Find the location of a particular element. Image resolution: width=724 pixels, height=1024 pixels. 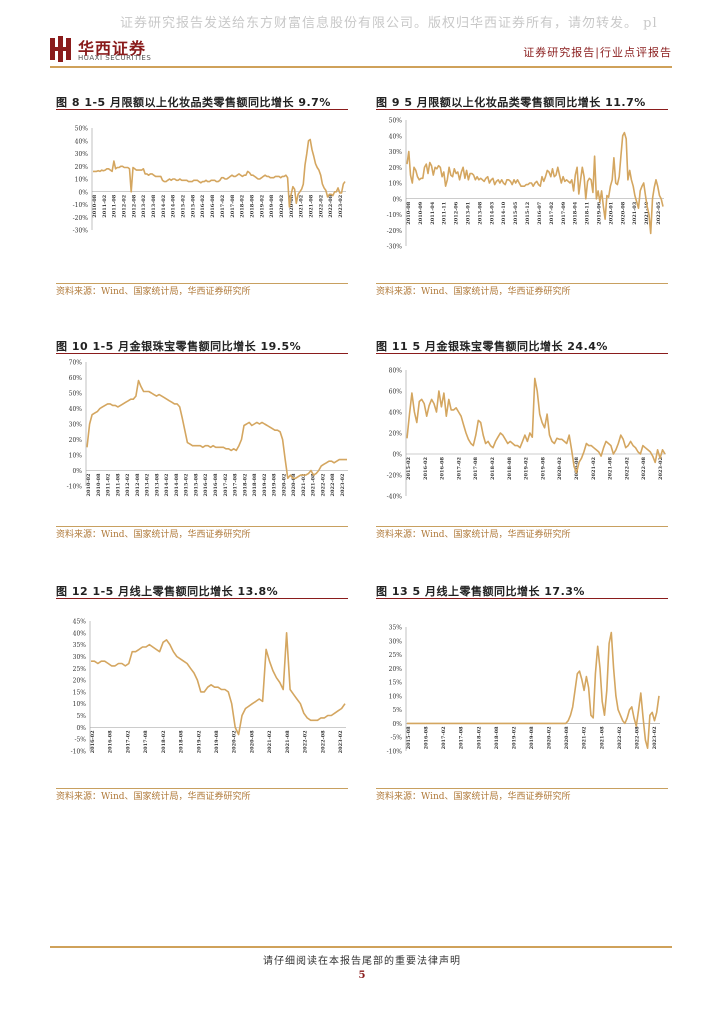

x-tick-label: 2012-02 is located at coordinates (128, 484).